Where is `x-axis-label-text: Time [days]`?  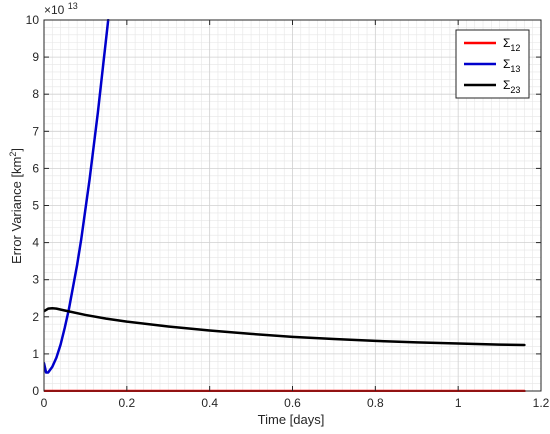 x-axis-label-text: Time [days] is located at coordinates (291, 419).